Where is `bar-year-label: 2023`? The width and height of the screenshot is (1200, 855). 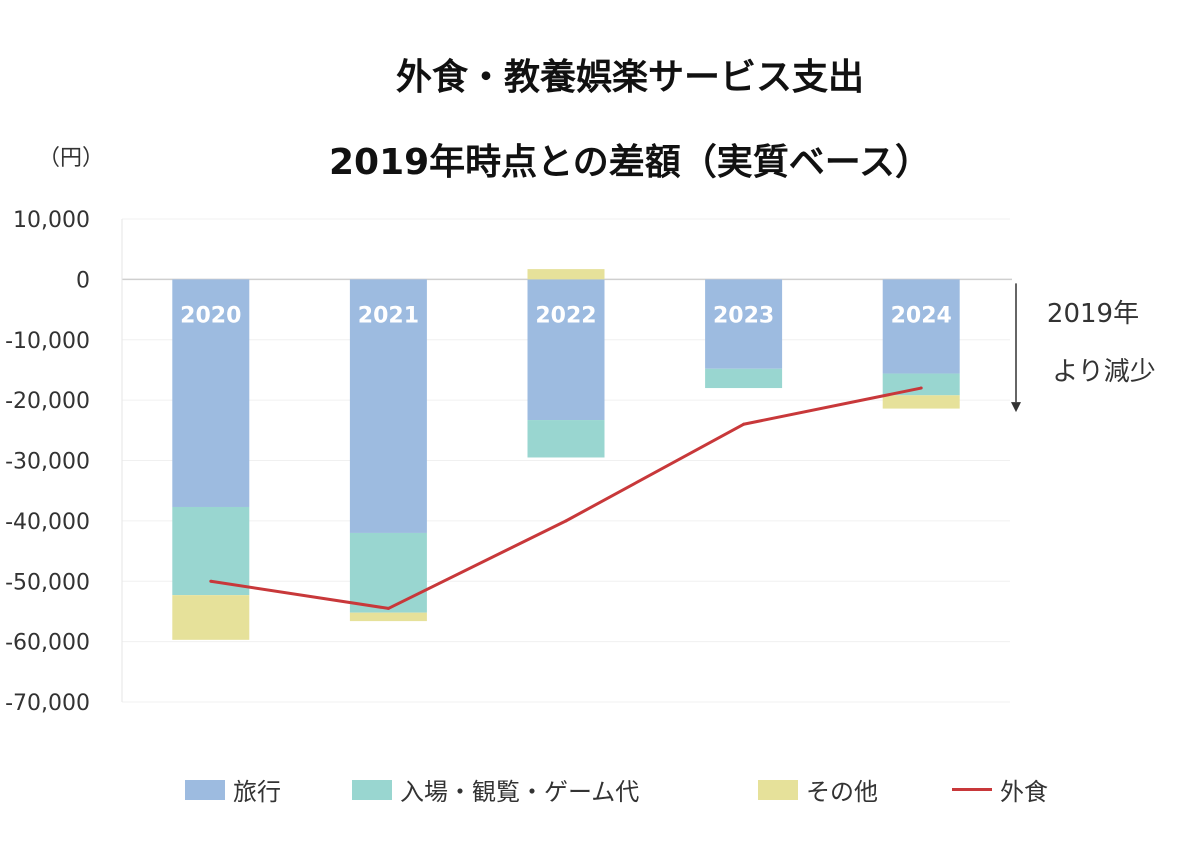 bar-year-label: 2023 is located at coordinates (743, 315).